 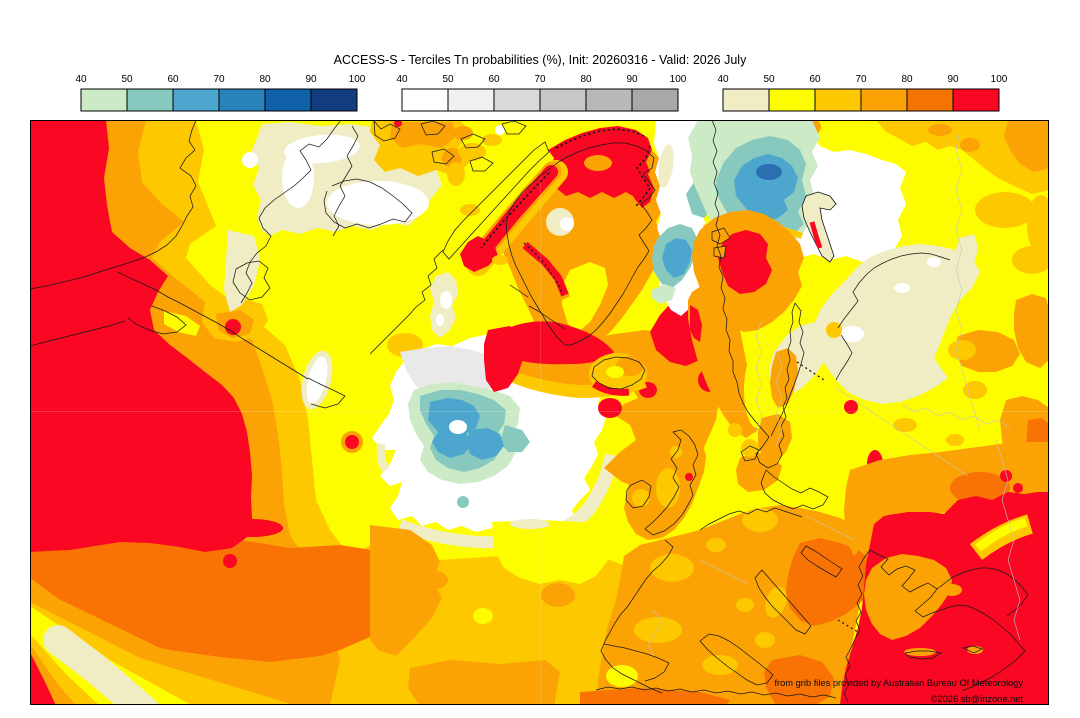 What do you see at coordinates (977, 699) in the screenshot?
I see `svg-text: ©2026 sb@irizone.net` at bounding box center [977, 699].